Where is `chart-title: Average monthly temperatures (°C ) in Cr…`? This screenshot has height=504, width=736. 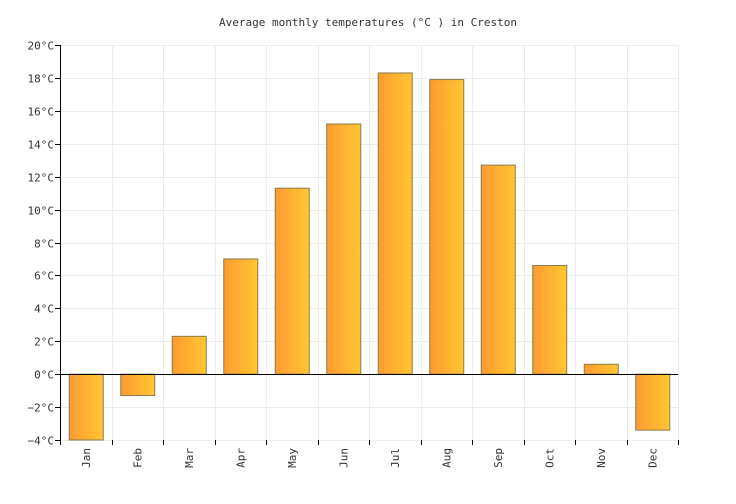 chart-title: Average monthly temperatures (°C ) in Cr… is located at coordinates (368, 22).